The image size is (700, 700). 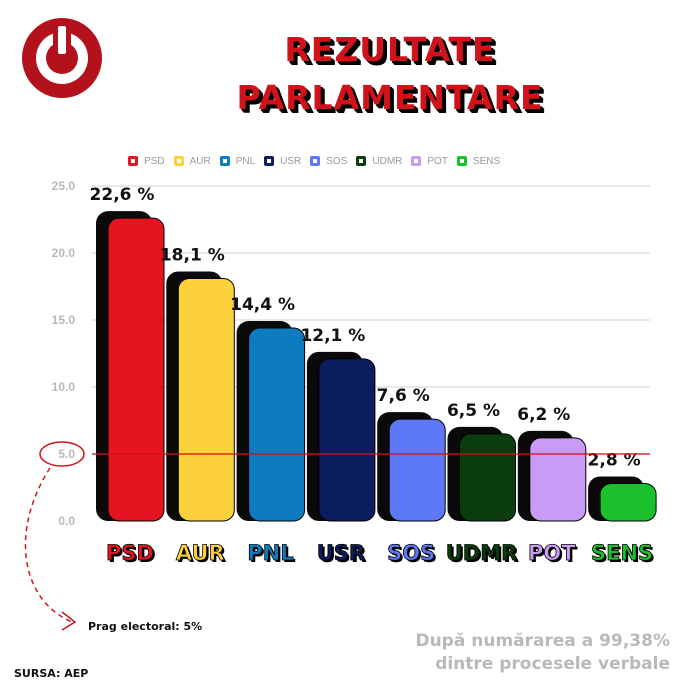 What do you see at coordinates (437, 161) in the screenshot?
I see `legend-label: POT` at bounding box center [437, 161].